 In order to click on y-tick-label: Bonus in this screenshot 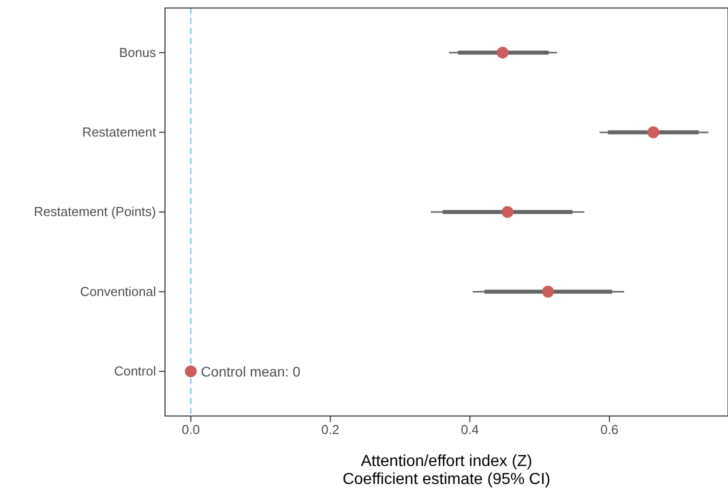, I will do `click(137, 52)`.